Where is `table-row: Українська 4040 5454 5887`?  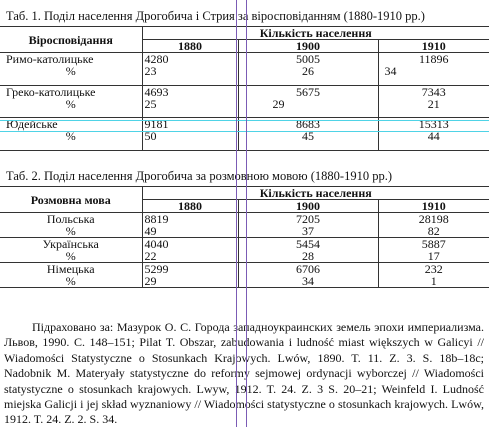
table-row: Українська 4040 5454 5887 is located at coordinates (244, 244).